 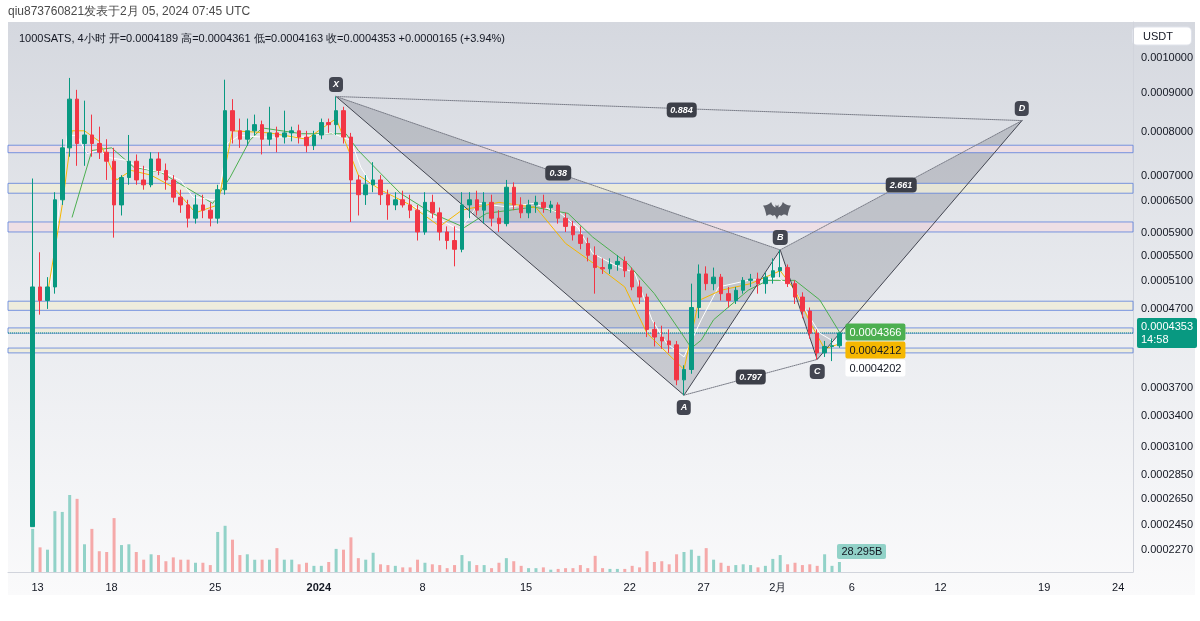 I want to click on annotation: 28.295B, so click(x=862, y=551).